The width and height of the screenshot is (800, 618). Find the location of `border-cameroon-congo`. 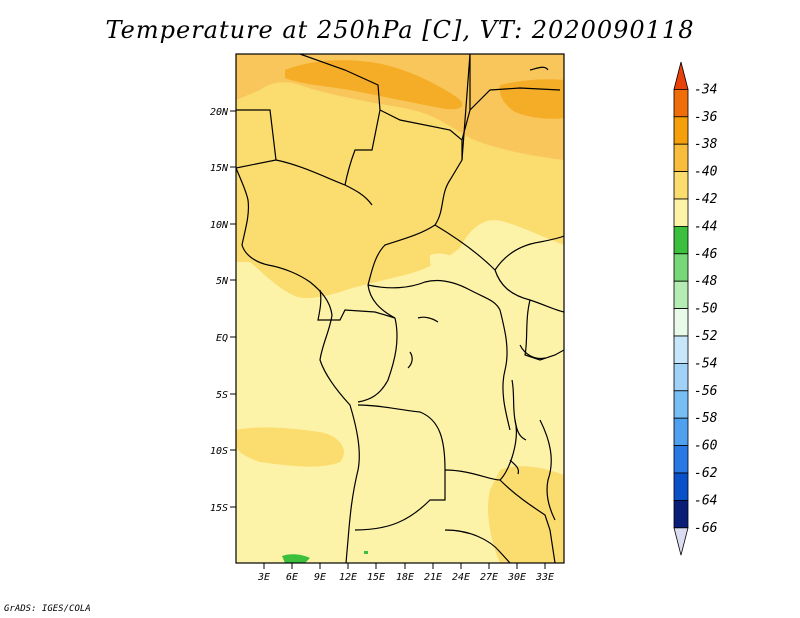

border-cameroon-congo is located at coordinates (356, 305).